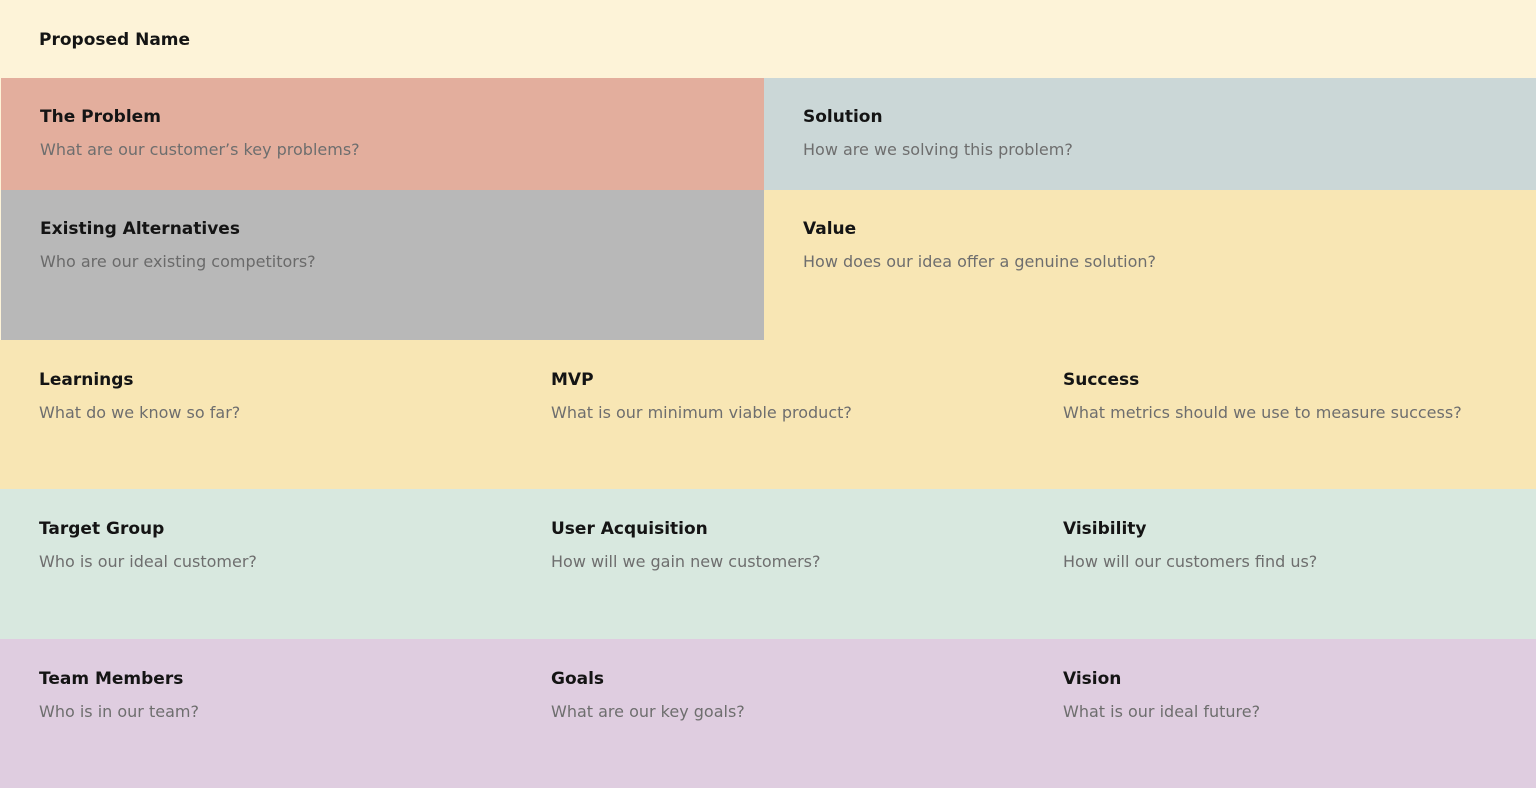 The width and height of the screenshot is (1536, 788). I want to click on solution-prompt: How are we solving this problem?, so click(938, 149).